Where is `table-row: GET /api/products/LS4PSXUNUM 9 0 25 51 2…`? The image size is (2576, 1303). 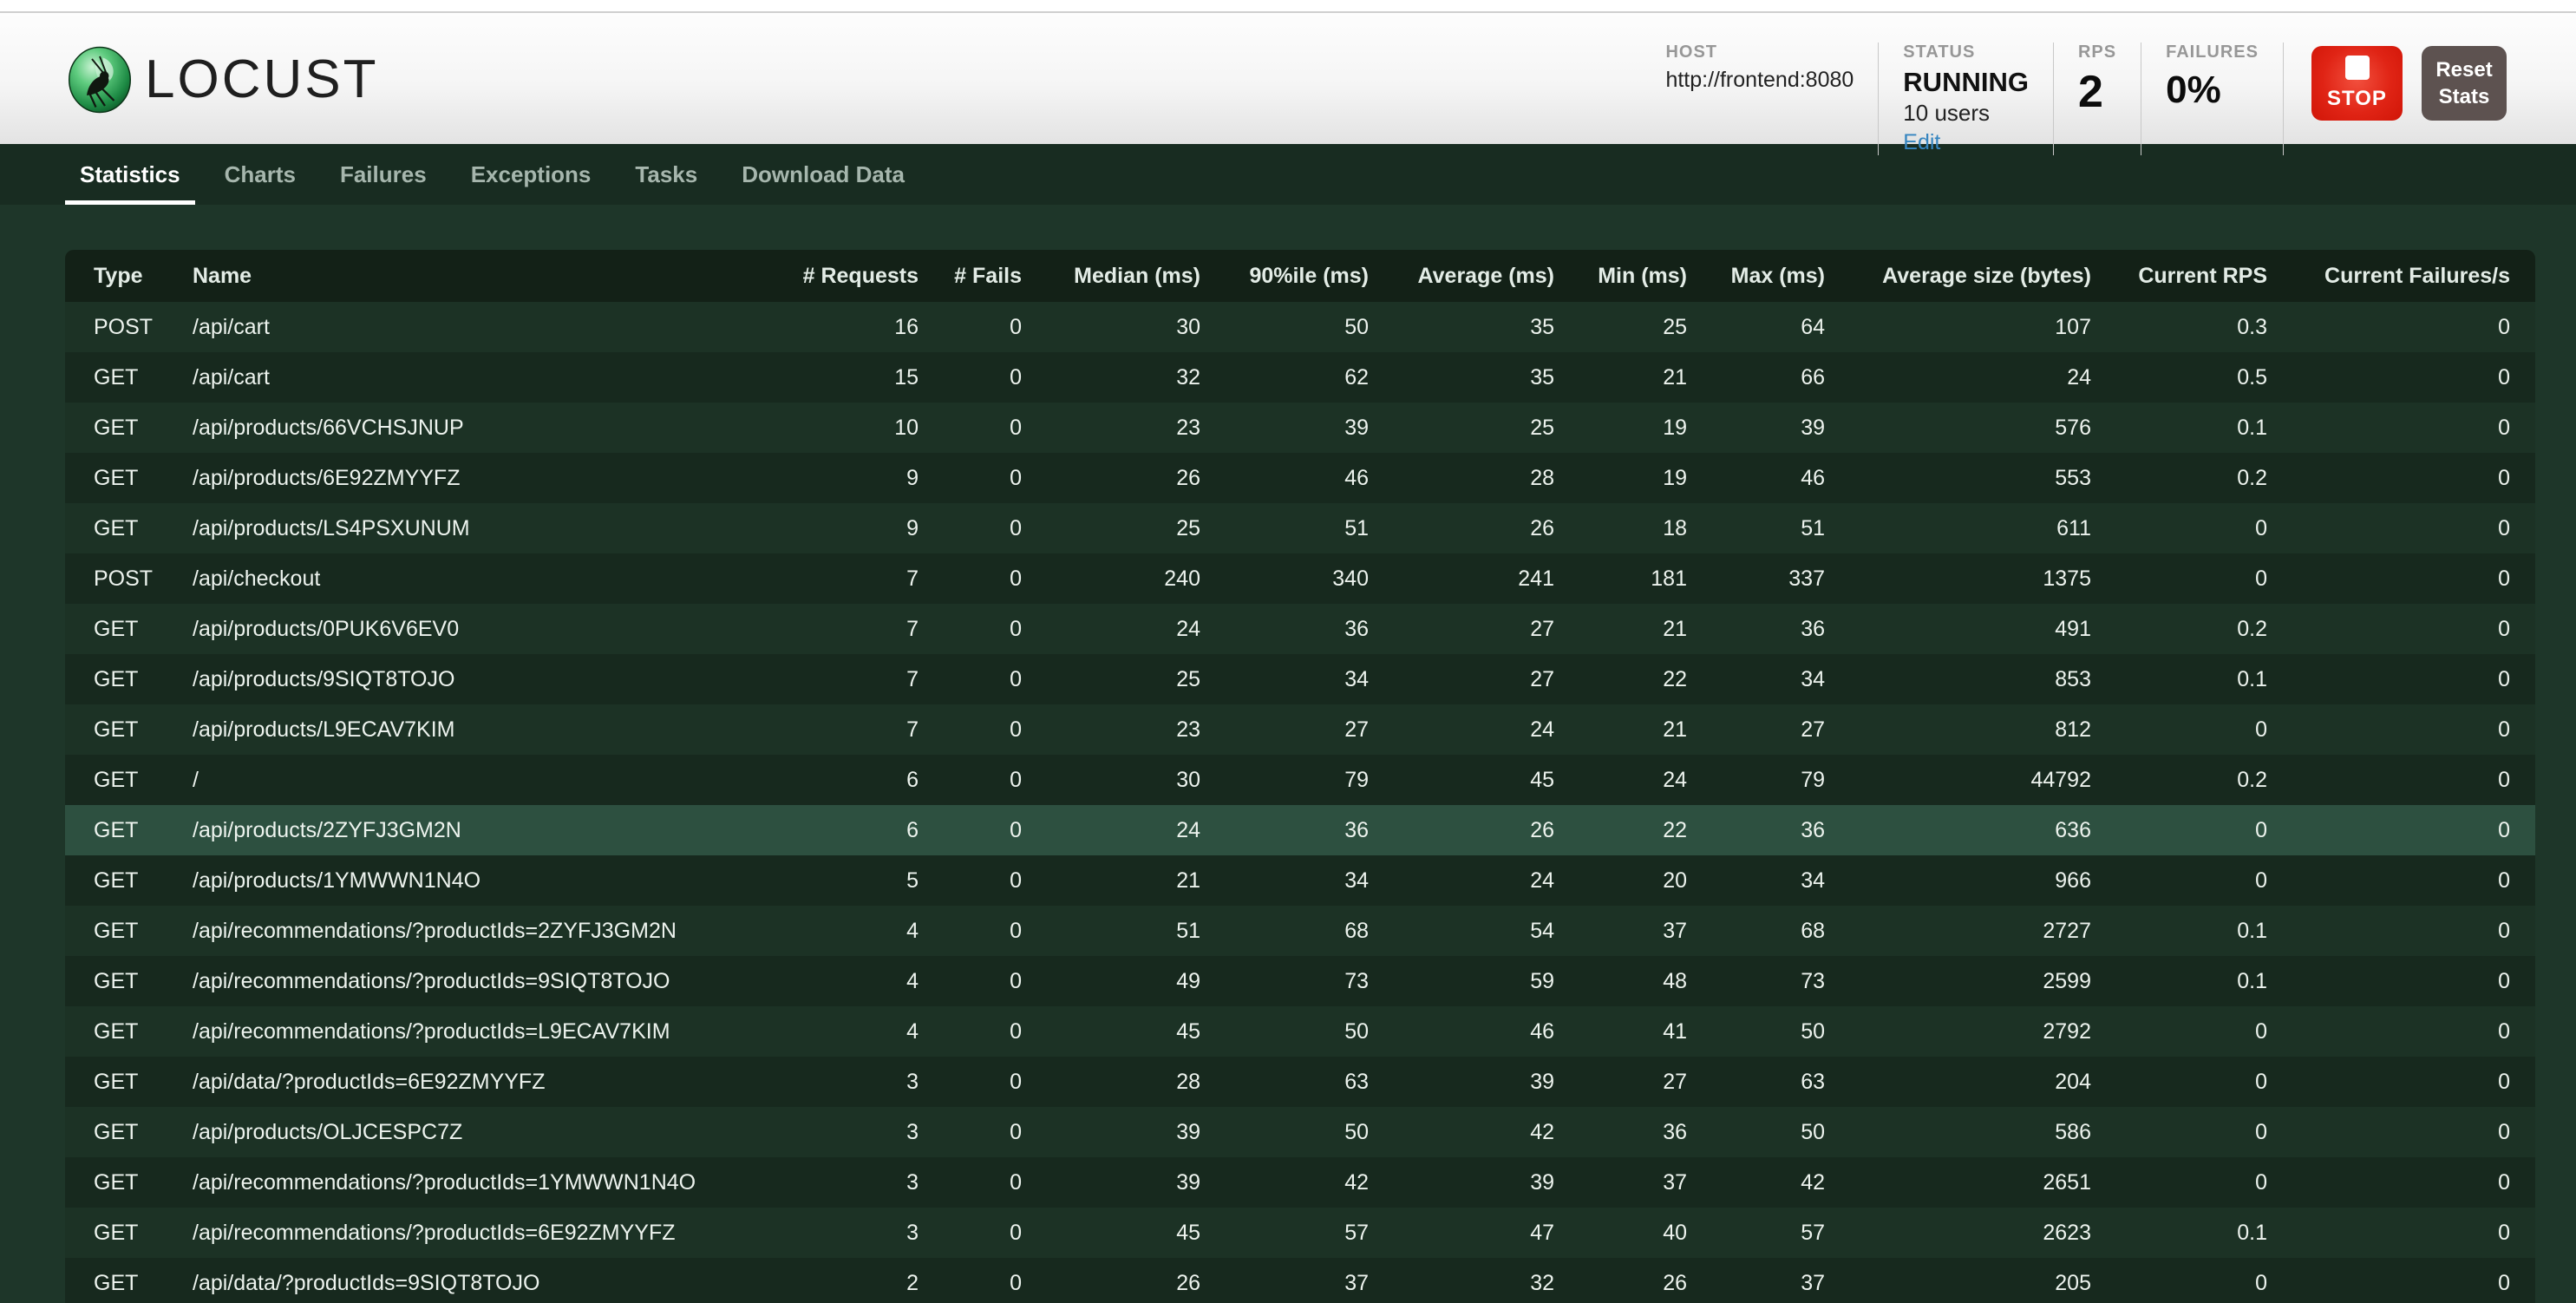
table-row: GET /api/products/LS4PSXUNUM 9 0 25 51 2… is located at coordinates (1300, 528).